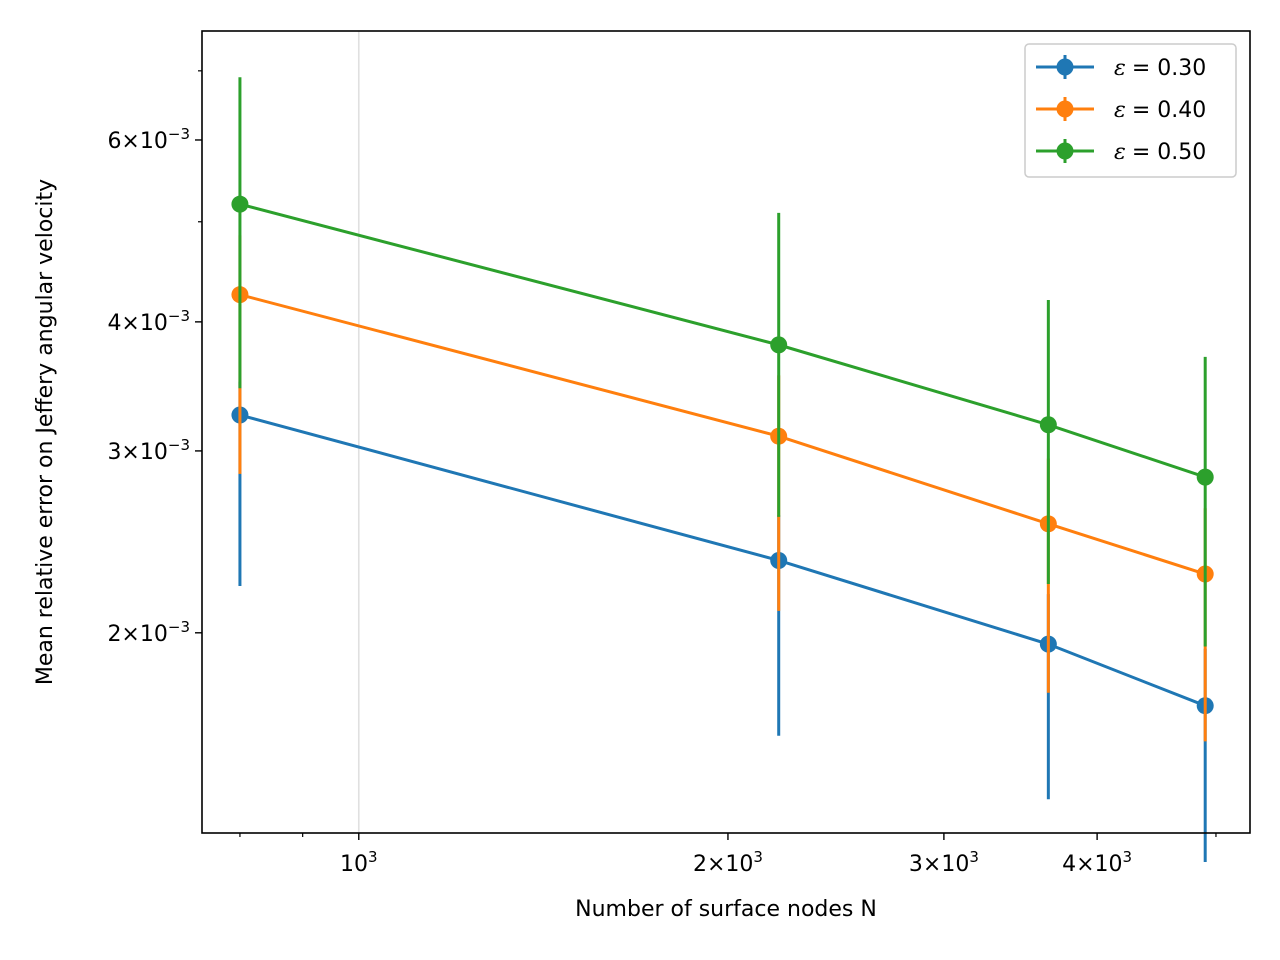  What do you see at coordinates (726, 909) in the screenshot?
I see `x-axis-label: Number of surface nodes N` at bounding box center [726, 909].